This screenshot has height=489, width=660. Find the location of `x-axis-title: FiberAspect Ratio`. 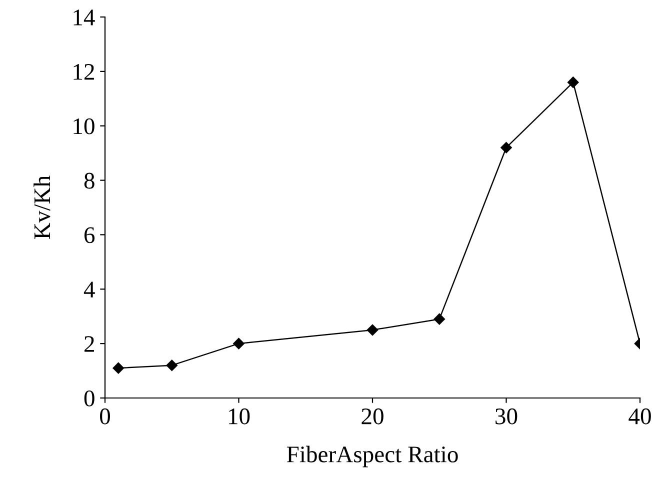

x-axis-title: FiberAspect Ratio is located at coordinates (372, 457).